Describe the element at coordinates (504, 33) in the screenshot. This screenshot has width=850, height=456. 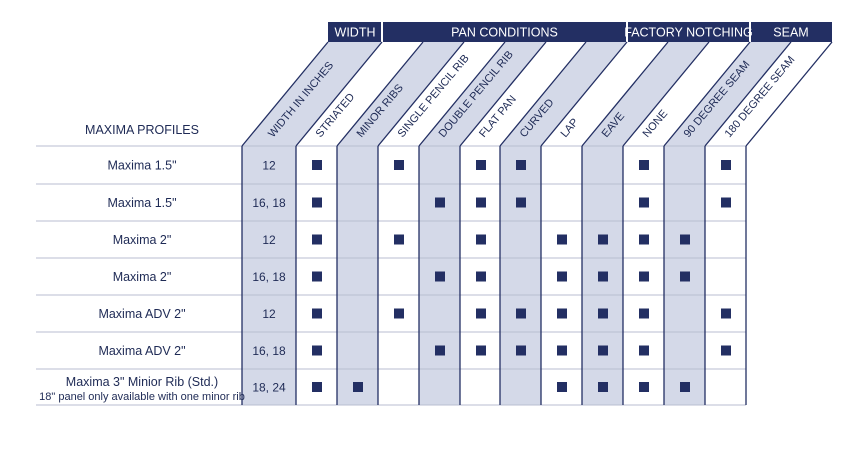
I see `group-label: PAN CONDITIONS` at that location.